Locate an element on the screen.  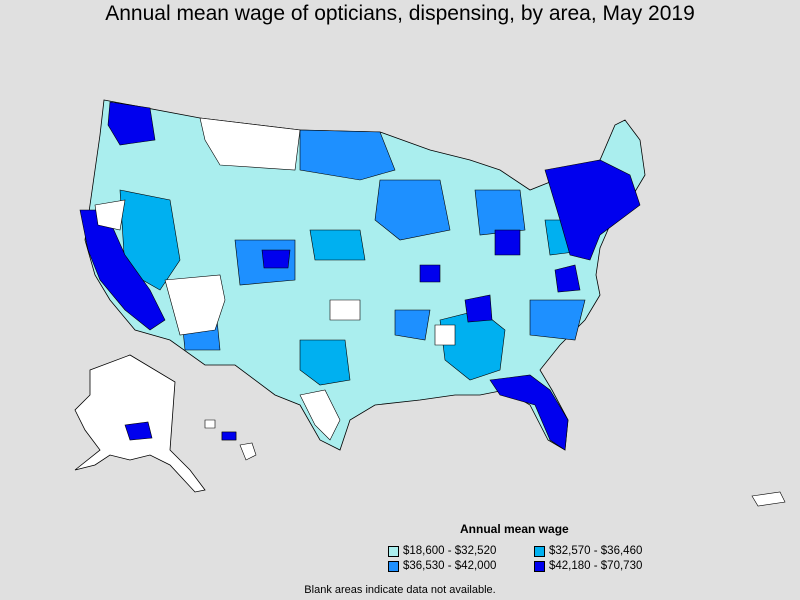
legend-item: $42,180 - $70,730 is located at coordinates (588, 566).